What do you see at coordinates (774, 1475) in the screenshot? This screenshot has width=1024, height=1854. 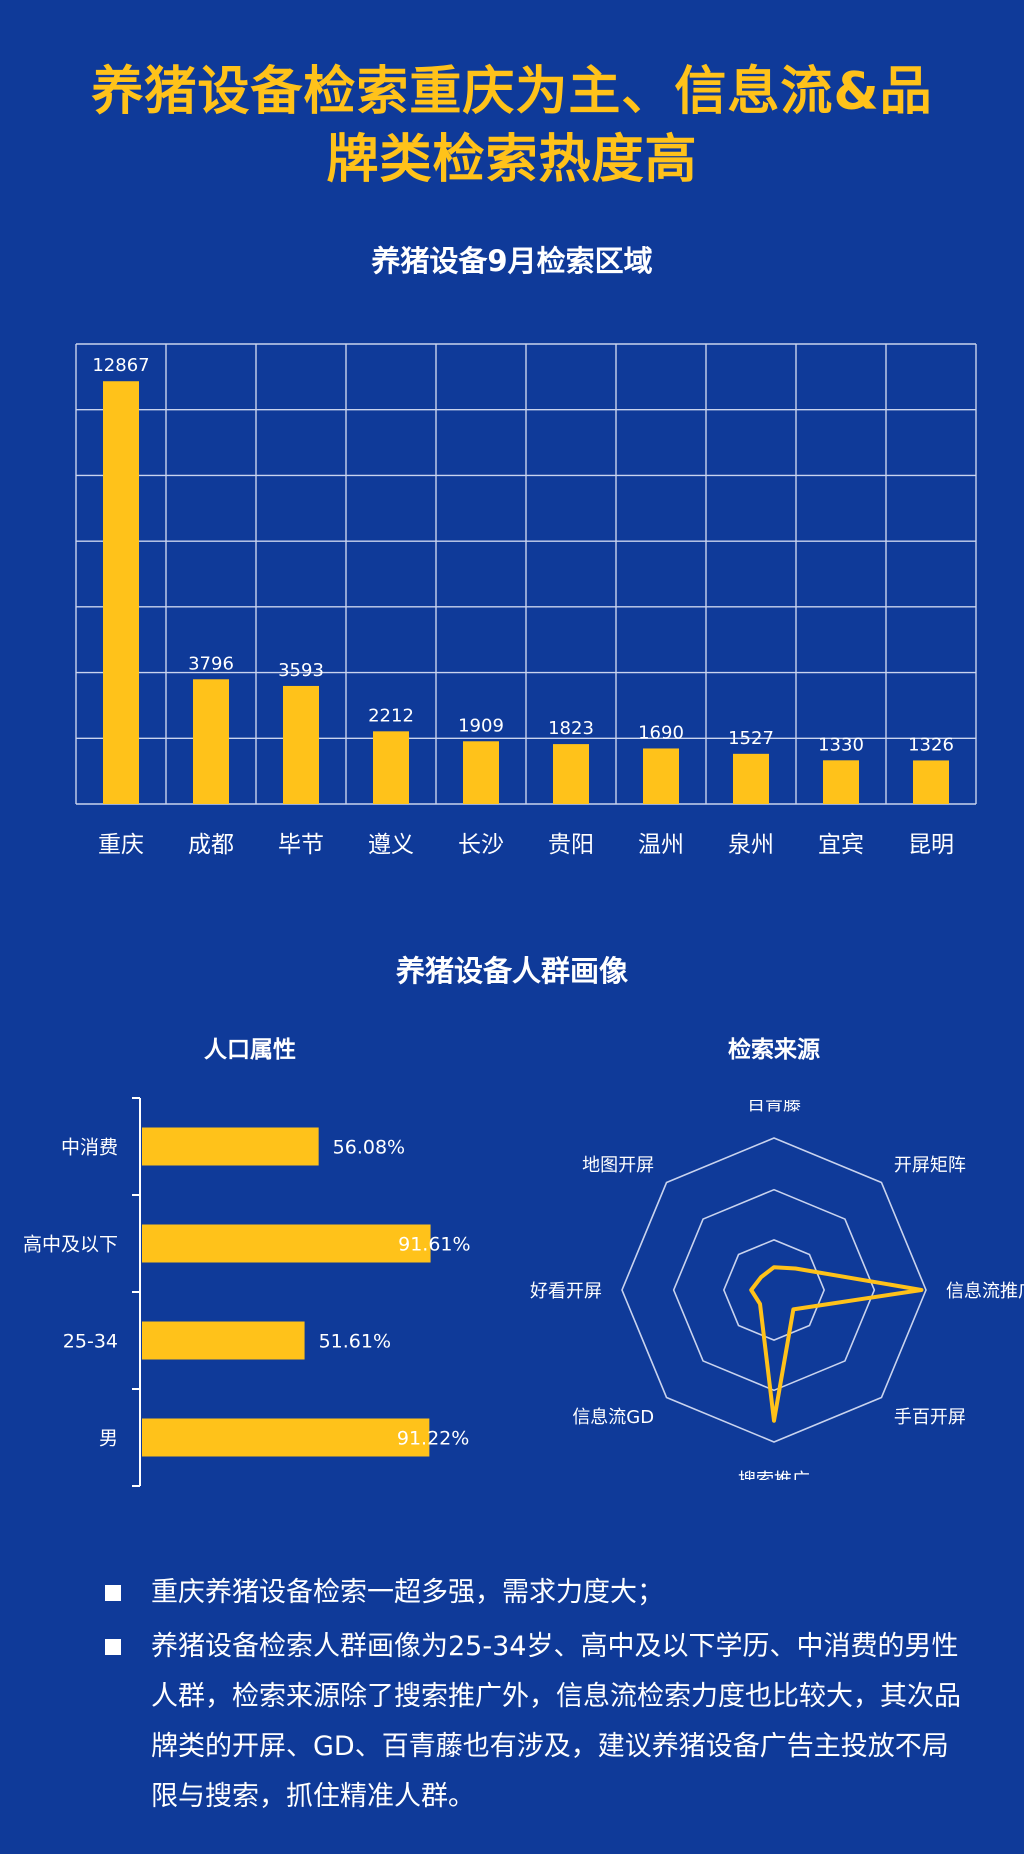 I see `radar-axis-label: 搜索推广` at bounding box center [774, 1475].